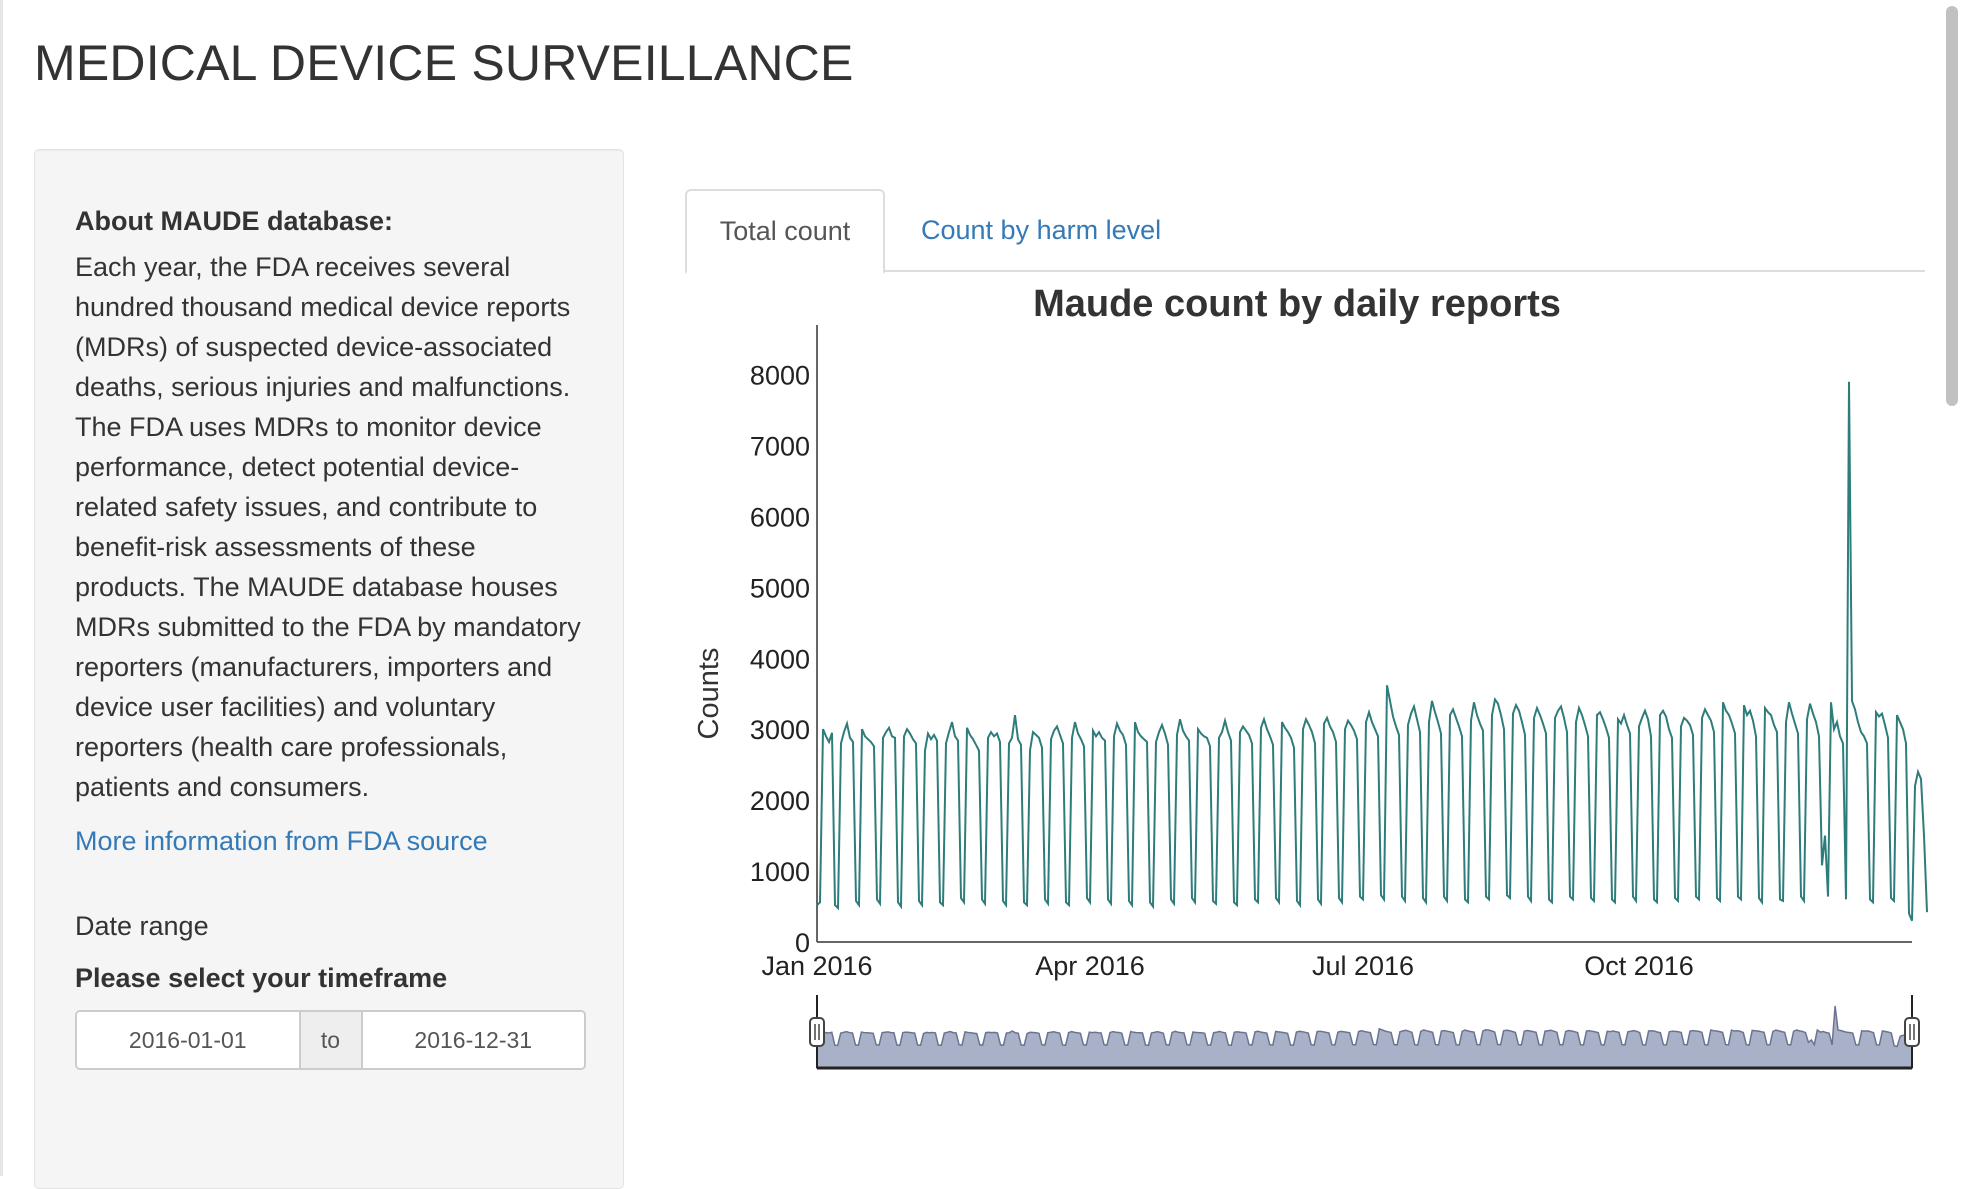  I want to click on date-range-label: Date range, so click(142, 926).